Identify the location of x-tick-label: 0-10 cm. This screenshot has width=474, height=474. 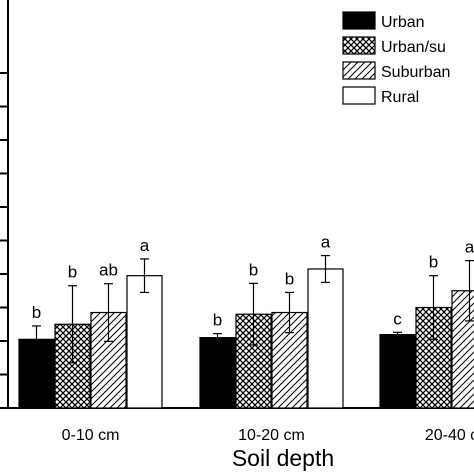
(91, 435).